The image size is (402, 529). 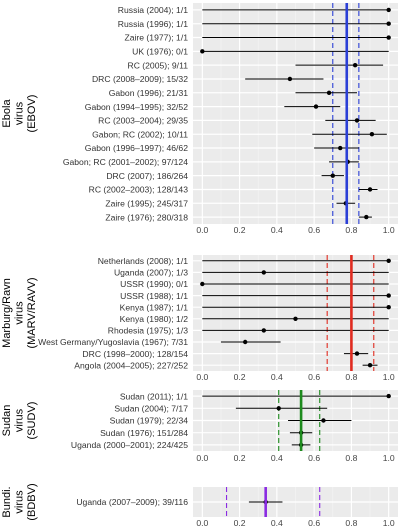 I want to click on row-label: Gabon; RC (2002); 10/11, so click(x=140, y=134).